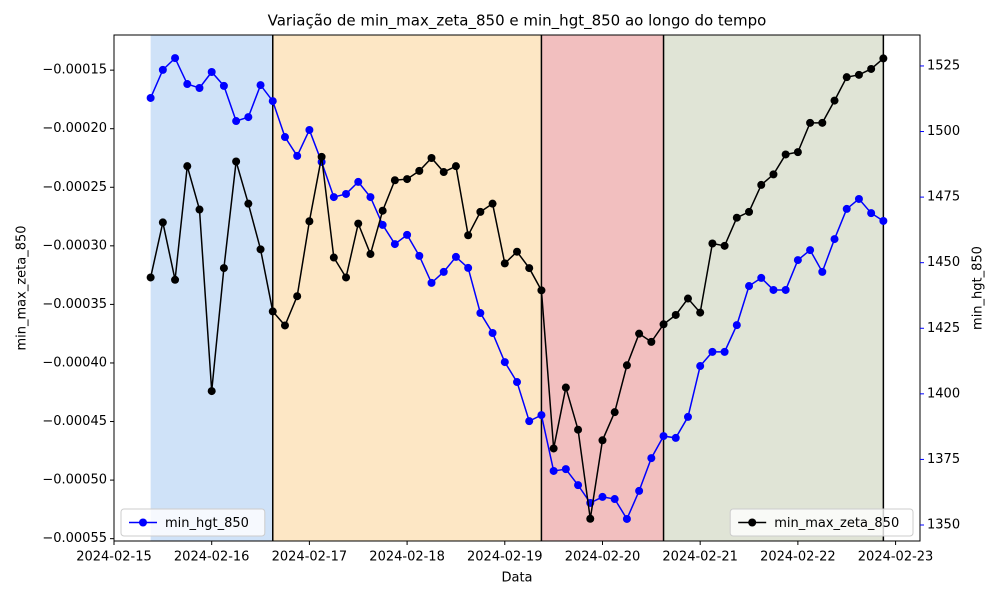  Describe the element at coordinates (943, 328) in the screenshot. I see `y2-tick-label: 1425` at that location.